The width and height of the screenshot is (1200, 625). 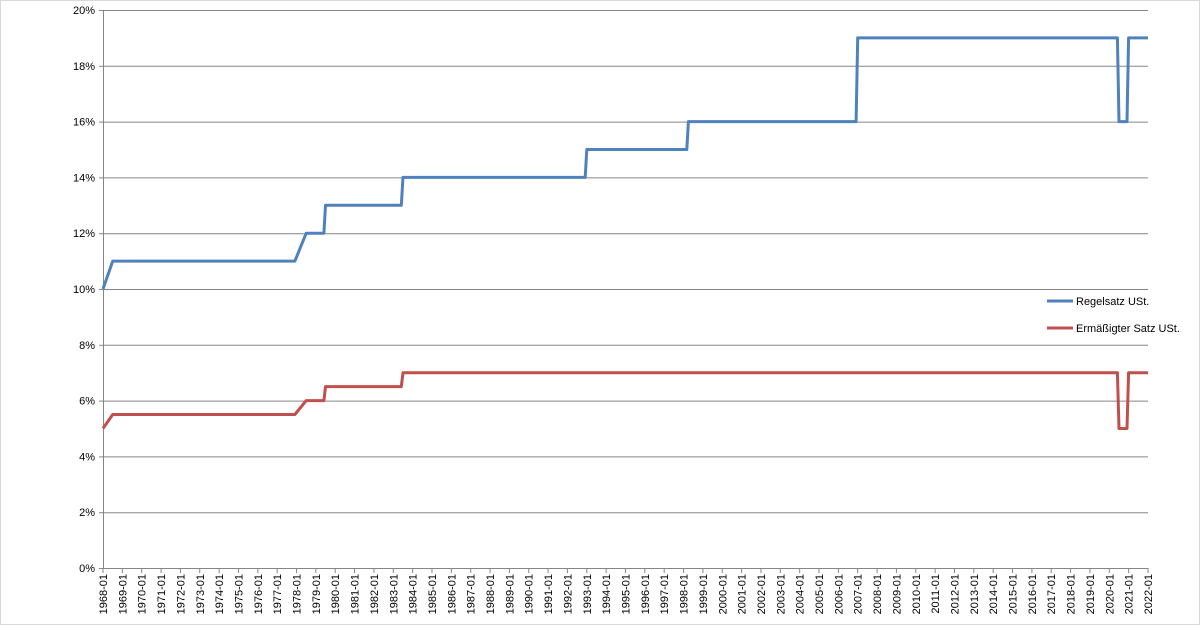 What do you see at coordinates (975, 594) in the screenshot?
I see `x-tick-label: 2013-01` at bounding box center [975, 594].